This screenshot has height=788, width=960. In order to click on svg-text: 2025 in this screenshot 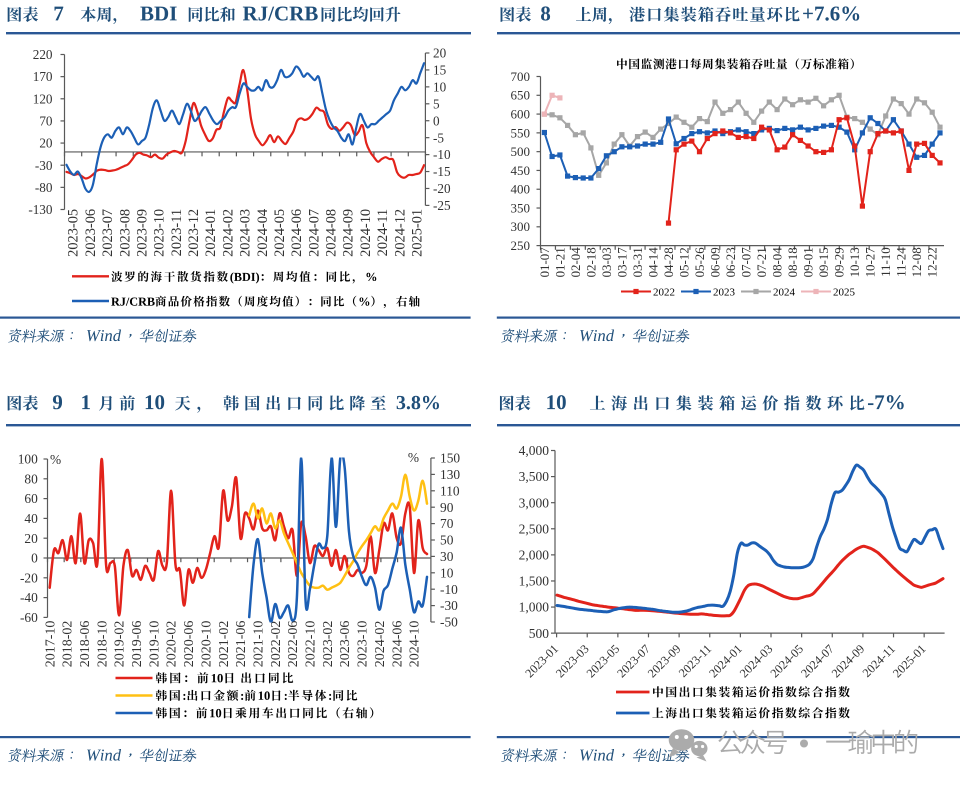, I will do `click(844, 293)`.